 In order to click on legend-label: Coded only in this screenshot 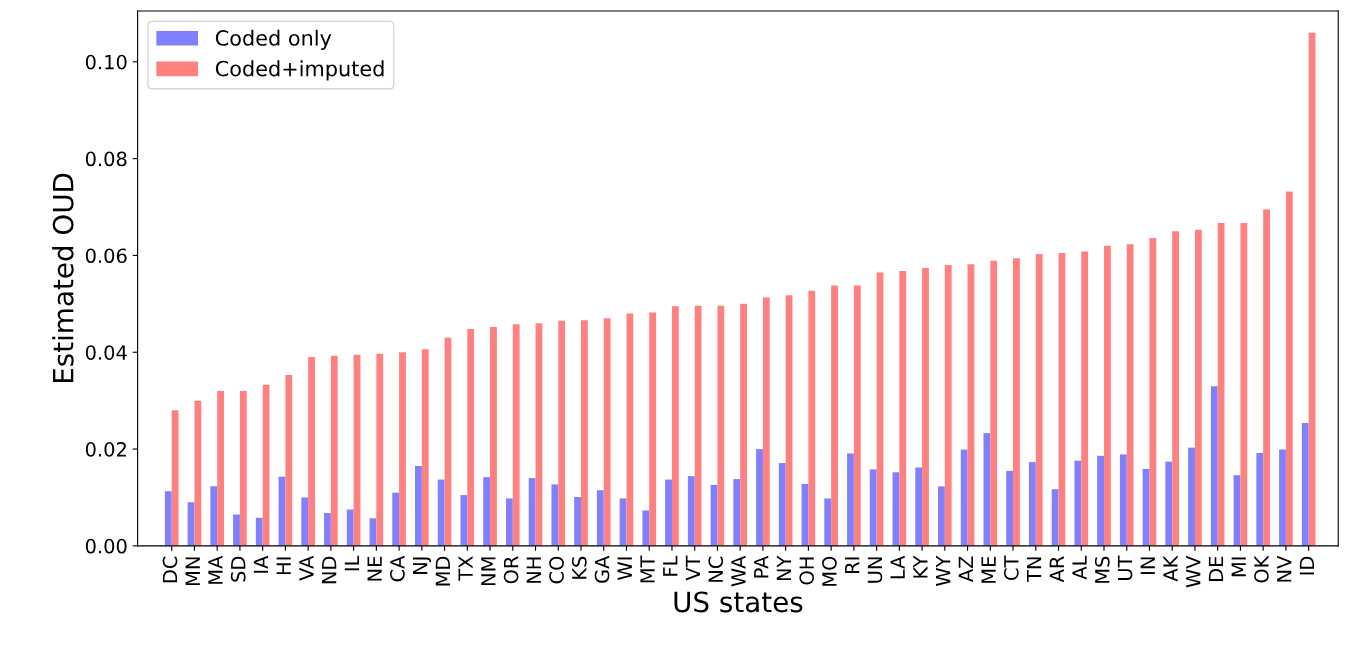, I will do `click(273, 39)`.